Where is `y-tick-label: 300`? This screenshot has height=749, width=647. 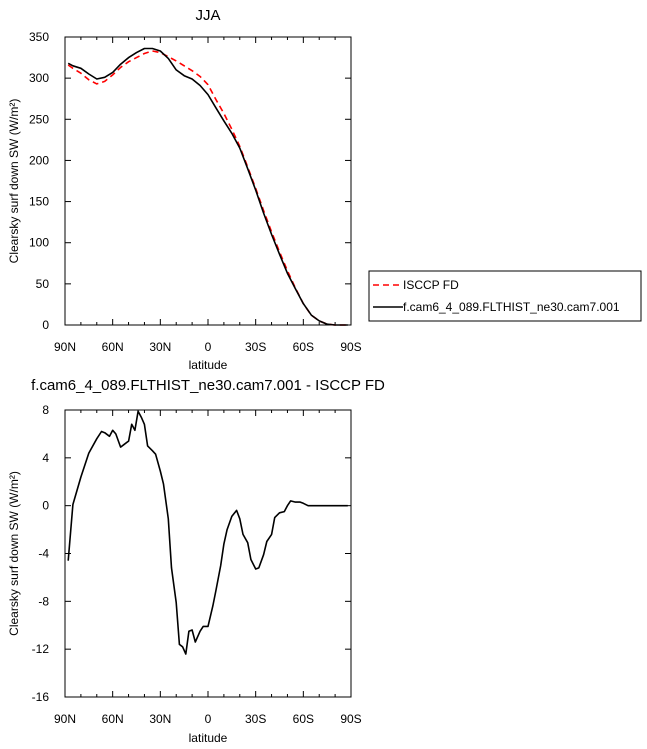 y-tick-label: 300 is located at coordinates (39, 78).